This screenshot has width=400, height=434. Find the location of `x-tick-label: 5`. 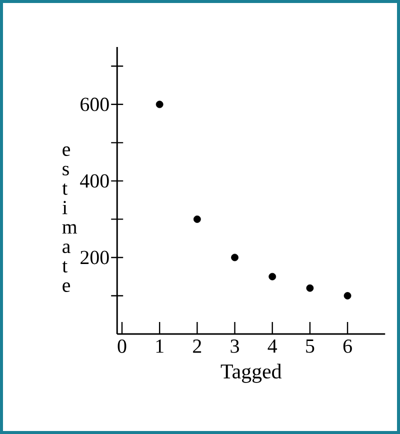

x-tick-label: 5 is located at coordinates (310, 346).